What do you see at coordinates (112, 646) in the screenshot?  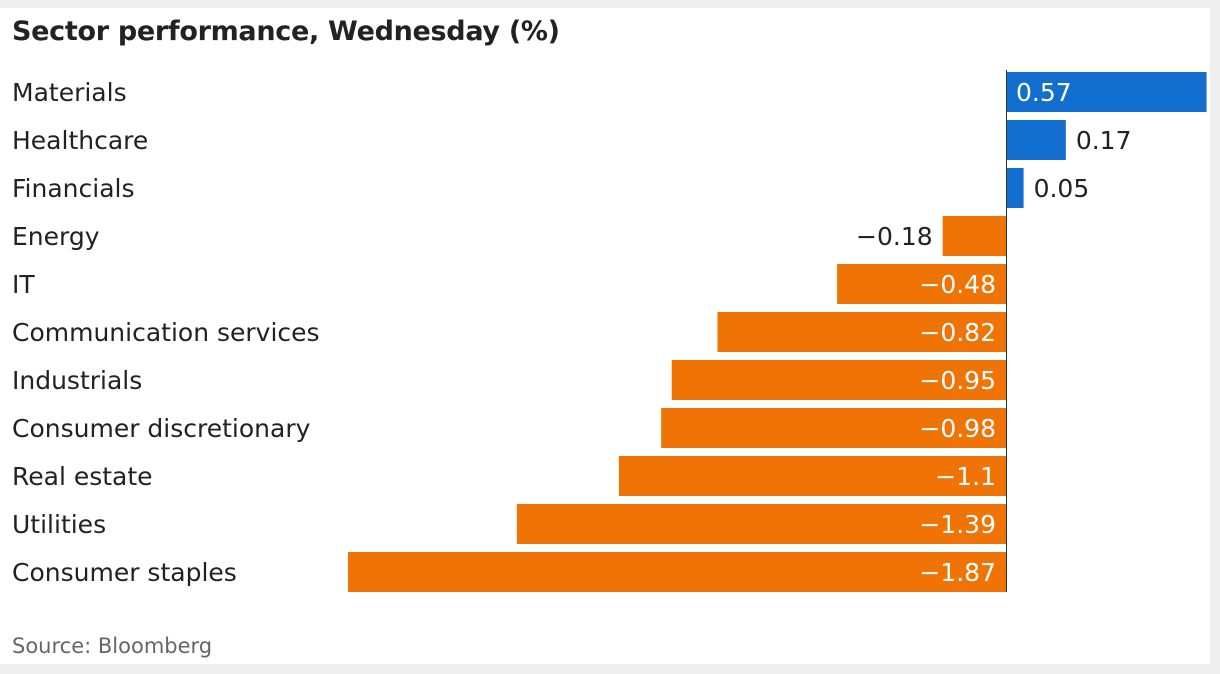 I see `chart-source: Source: Bloomberg` at bounding box center [112, 646].